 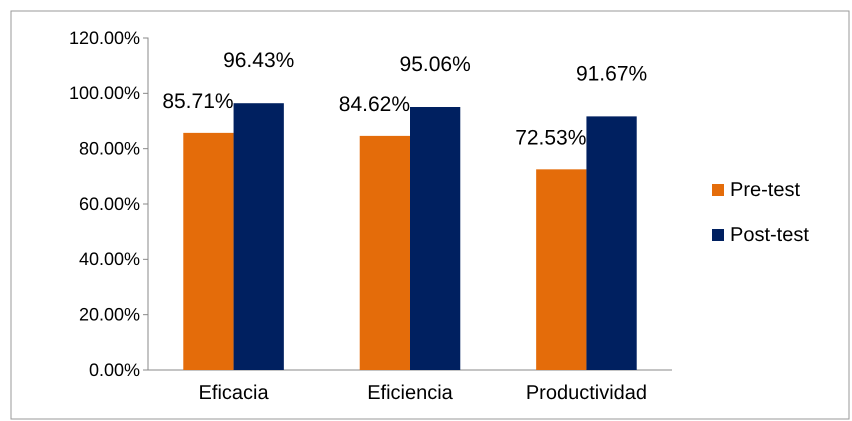 What do you see at coordinates (104, 38) in the screenshot?
I see `y-tick-label: 120.00%` at bounding box center [104, 38].